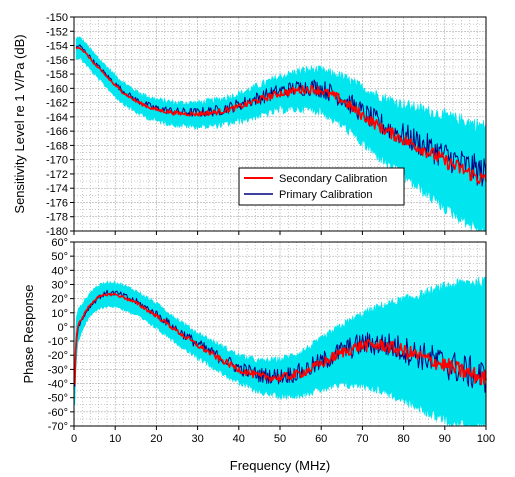 This screenshot has height=477, width=515. I want to click on x-tick-label: 80, so click(403, 439).